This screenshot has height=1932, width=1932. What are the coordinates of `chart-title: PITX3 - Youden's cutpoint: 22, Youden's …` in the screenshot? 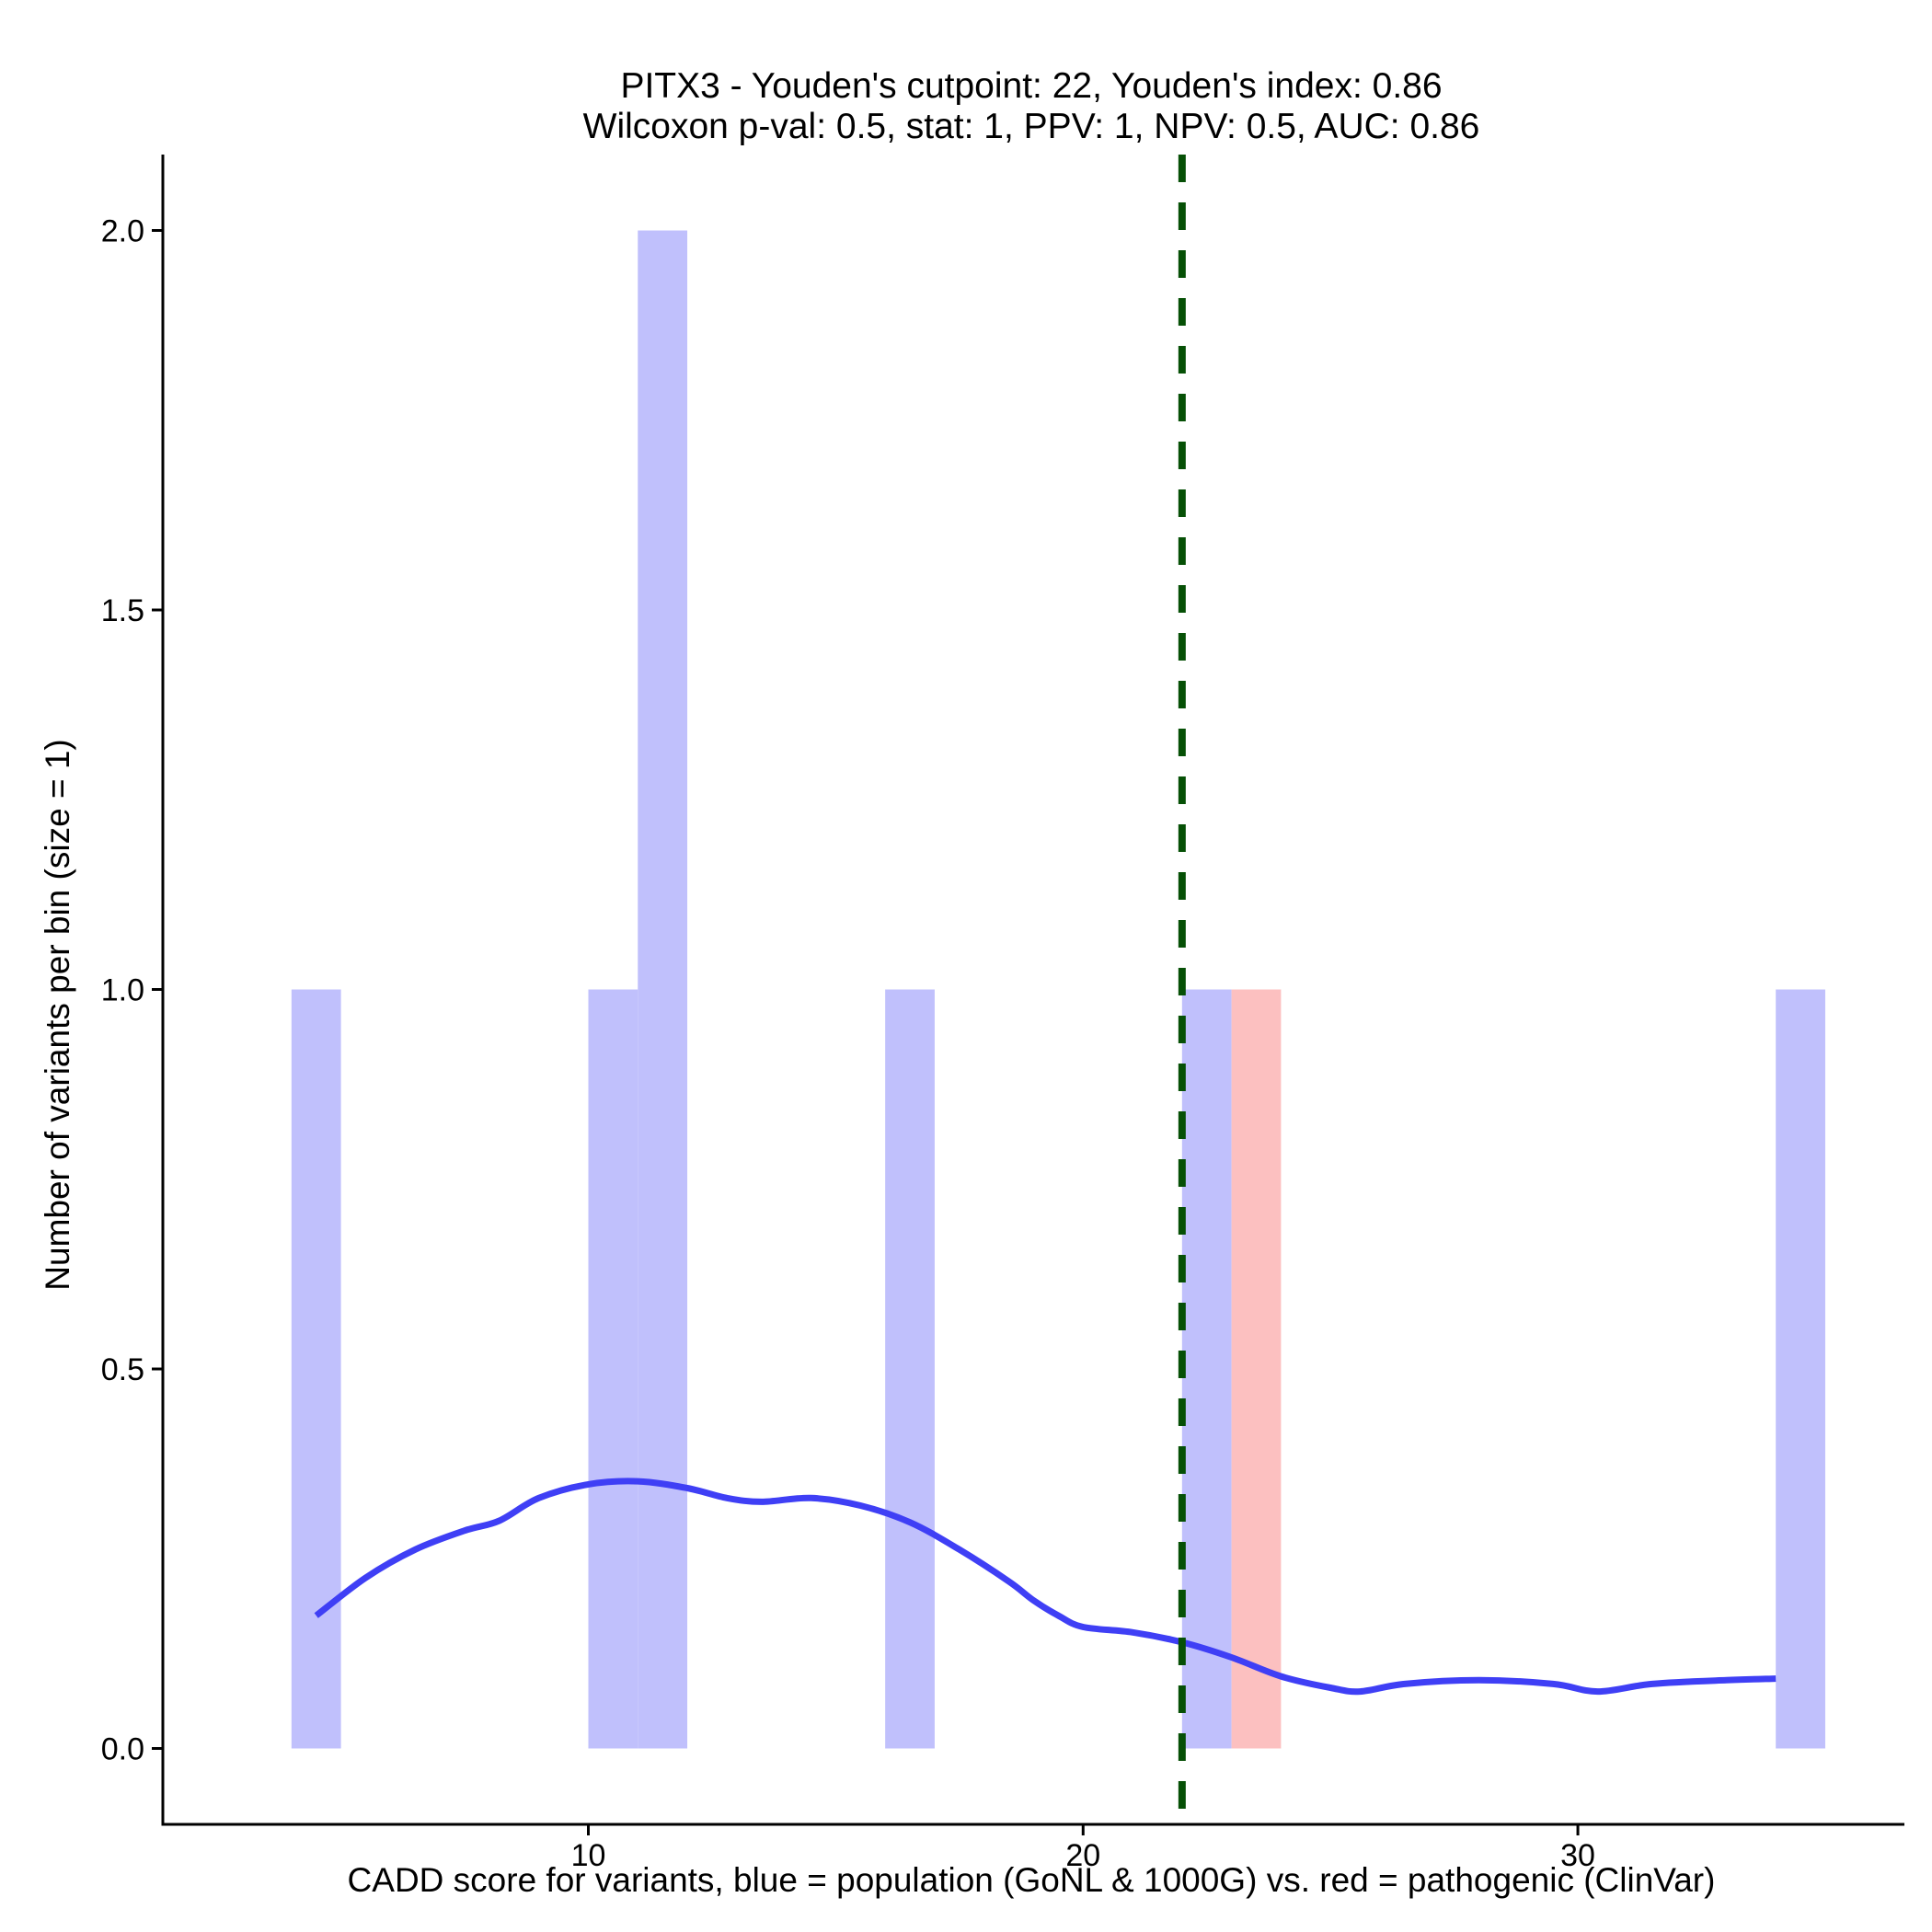 It's located at (1031, 86).